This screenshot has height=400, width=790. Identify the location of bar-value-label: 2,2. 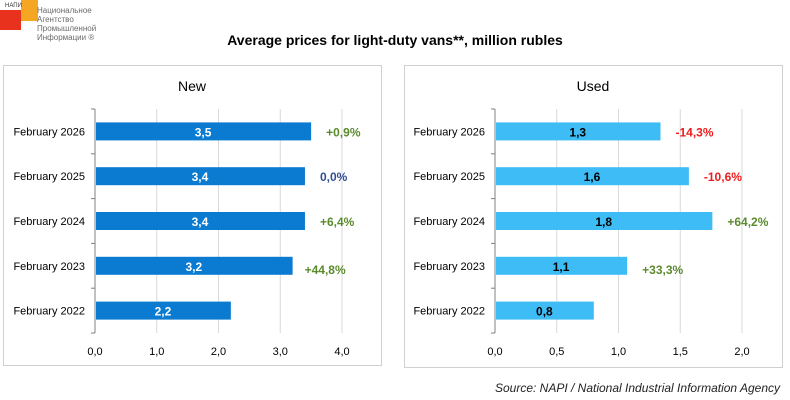
(163, 312).